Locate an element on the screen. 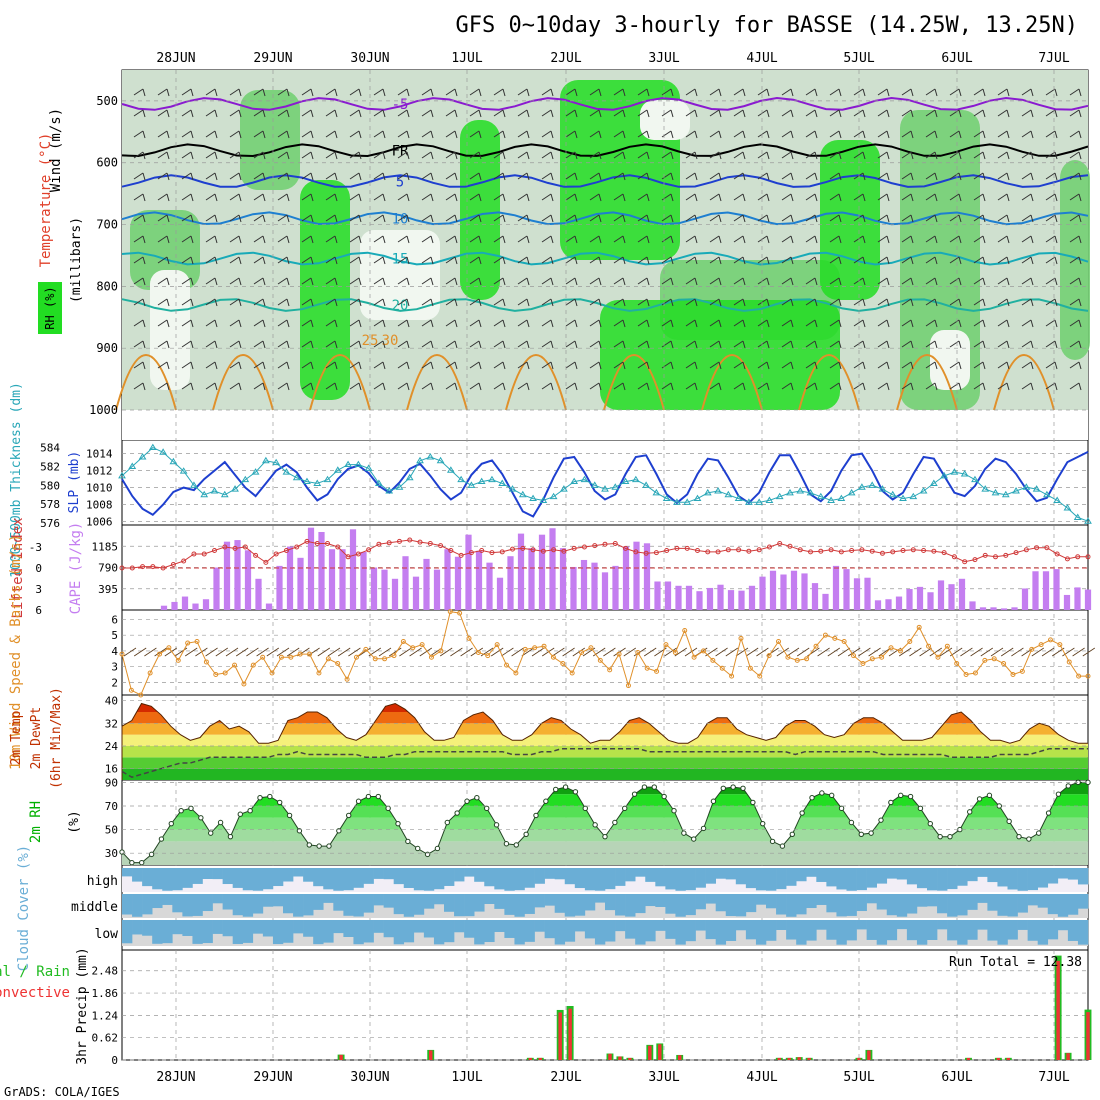 The width and height of the screenshot is (1100, 1100). date-label-top: 29JUN is located at coordinates (272, 58).